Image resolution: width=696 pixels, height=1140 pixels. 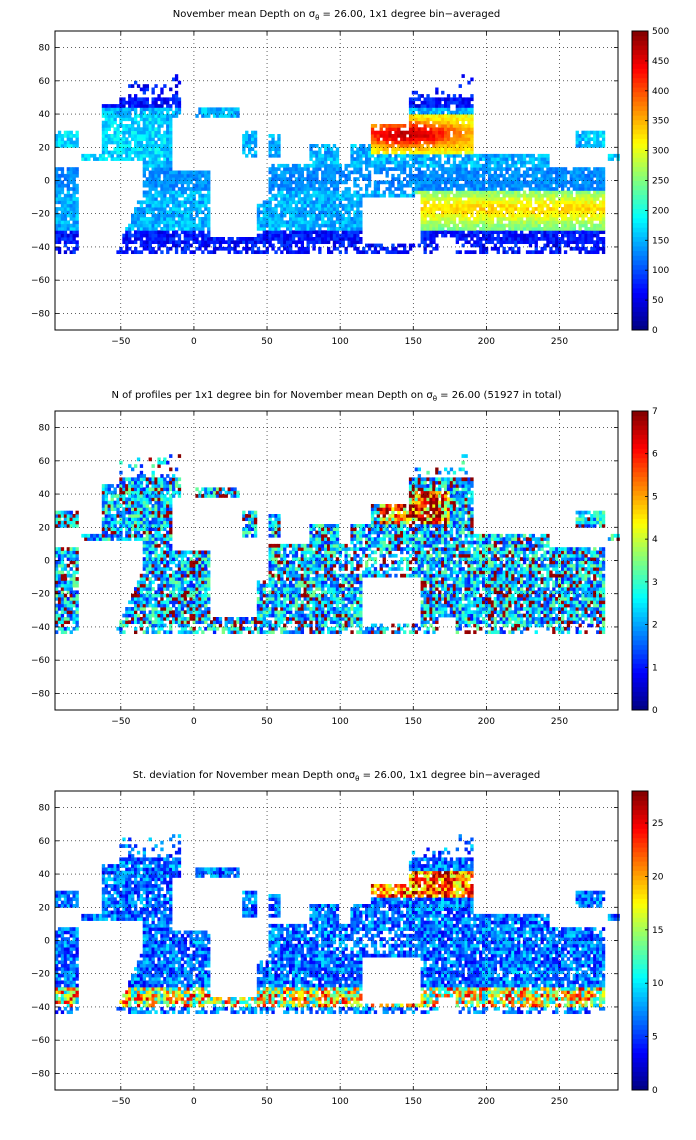 I want to click on colorbar-segment, so click(x=640, y=52).